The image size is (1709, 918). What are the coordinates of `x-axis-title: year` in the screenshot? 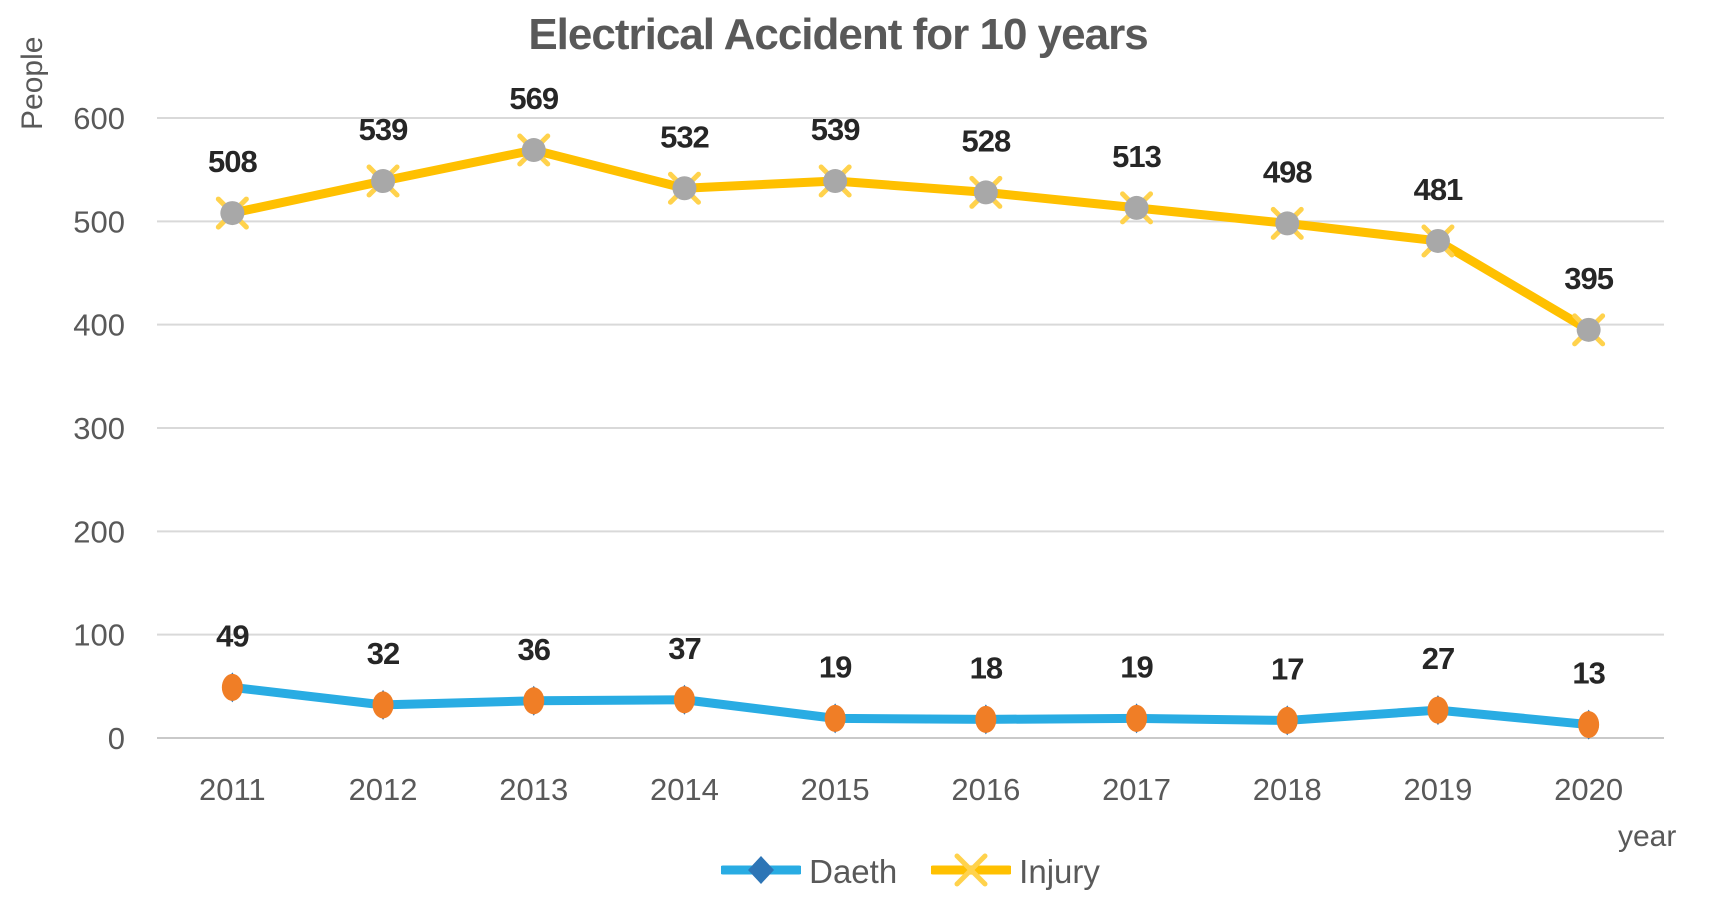 It's located at (1647, 836).